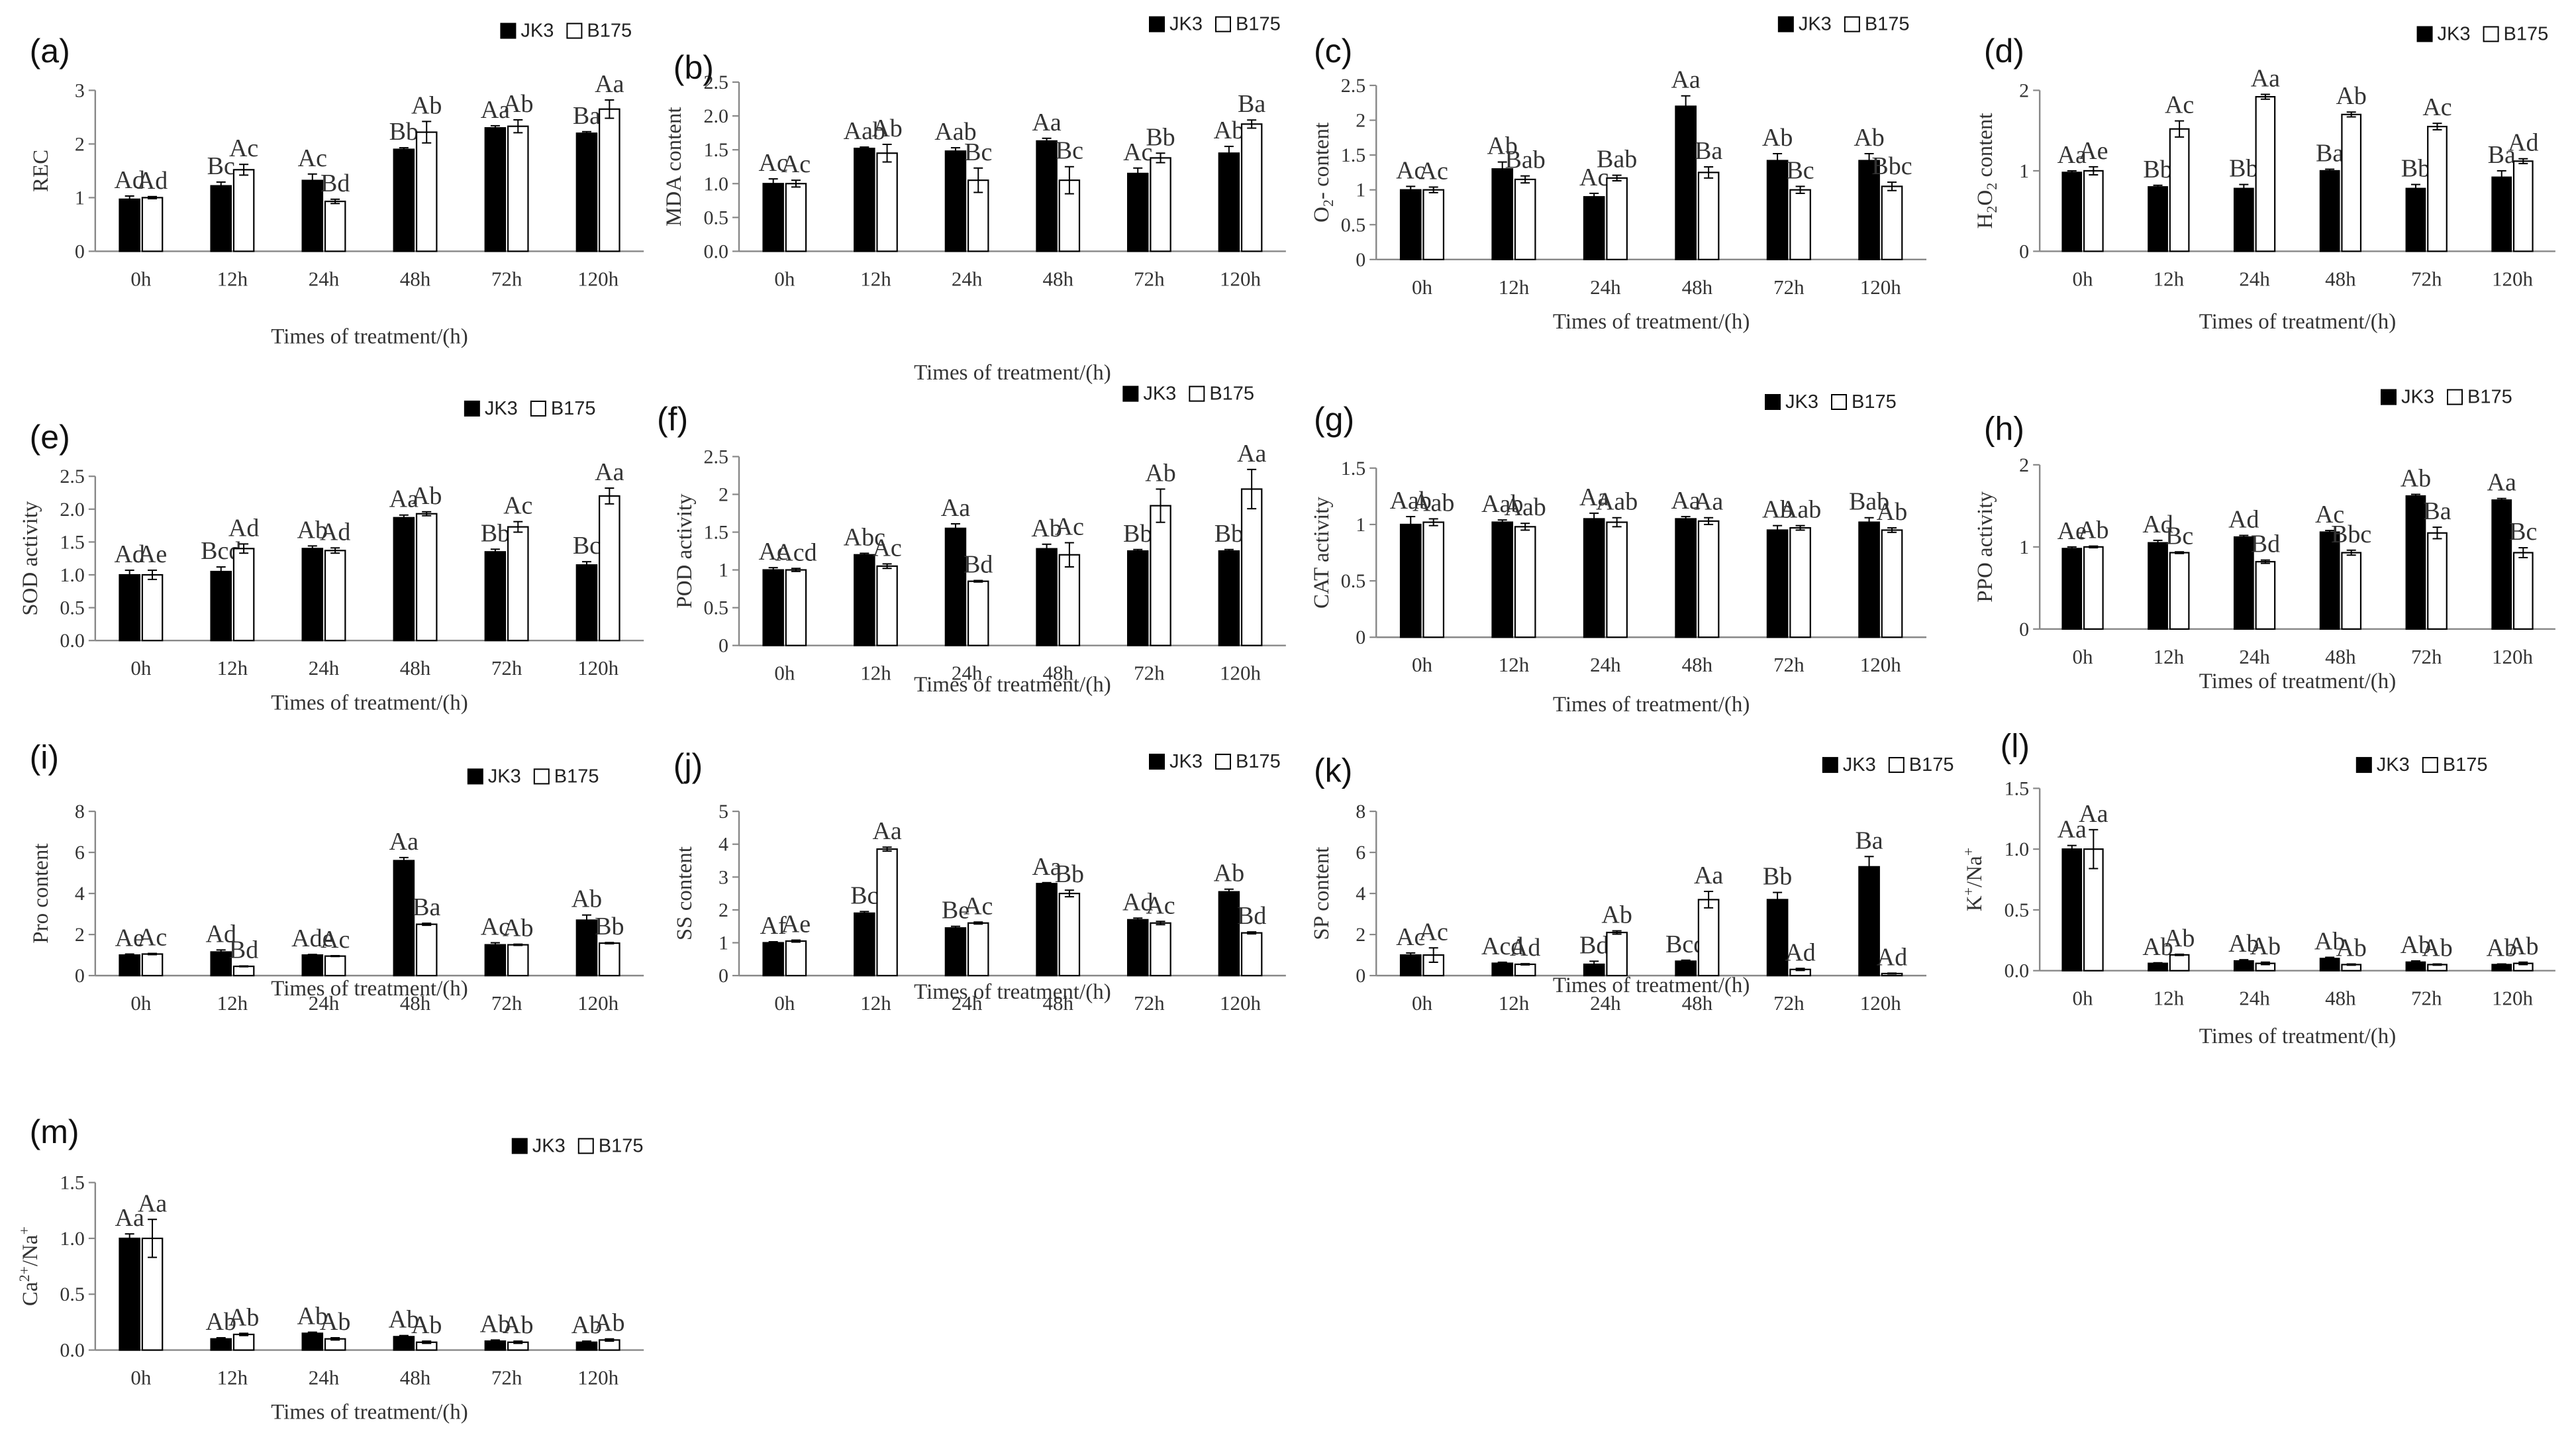  I want to click on significance-label: Aa, so click(1708, 502).